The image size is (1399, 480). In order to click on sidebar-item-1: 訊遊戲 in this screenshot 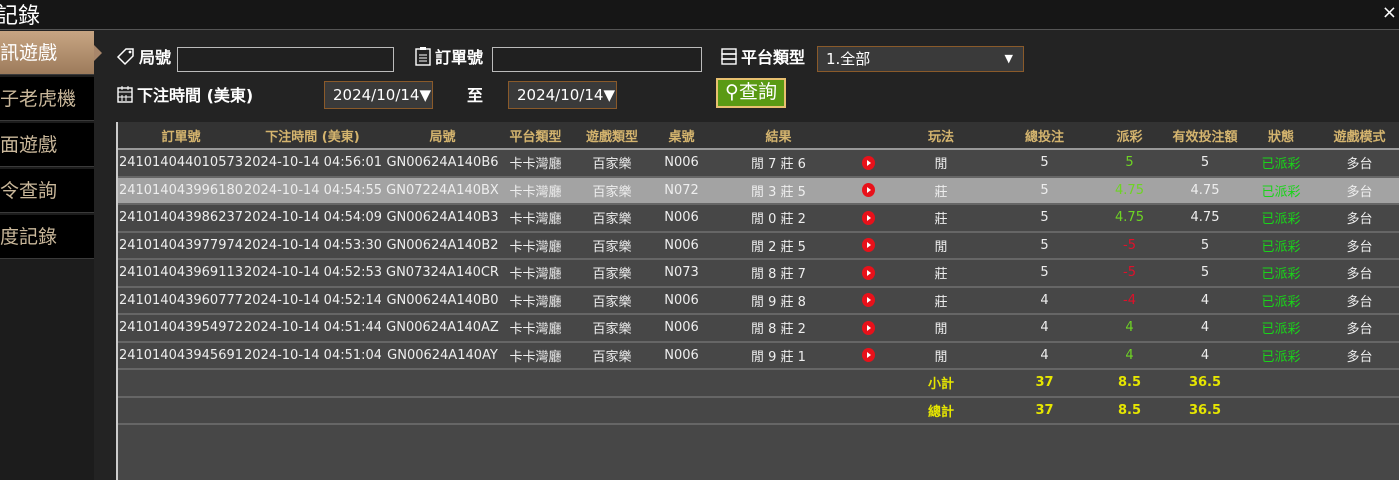, I will do `click(51, 53)`.